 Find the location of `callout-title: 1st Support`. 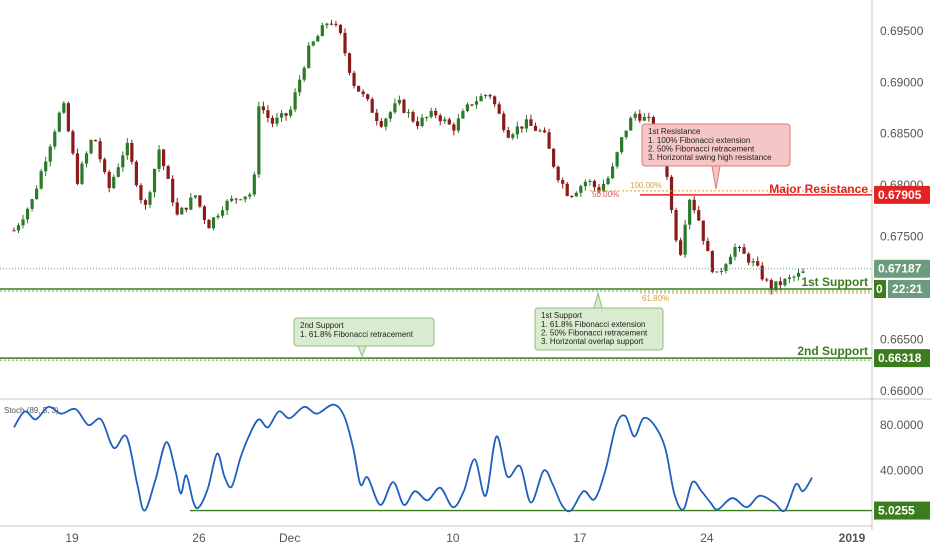

callout-title: 1st Support is located at coordinates (562, 315).